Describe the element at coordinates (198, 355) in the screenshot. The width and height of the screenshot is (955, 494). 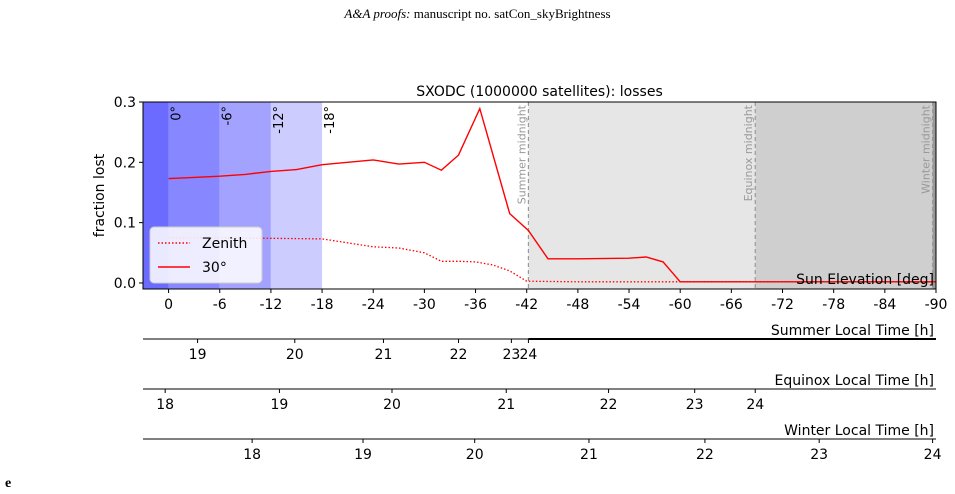
I see `time-axis-0-tick-label-0: 19` at that location.